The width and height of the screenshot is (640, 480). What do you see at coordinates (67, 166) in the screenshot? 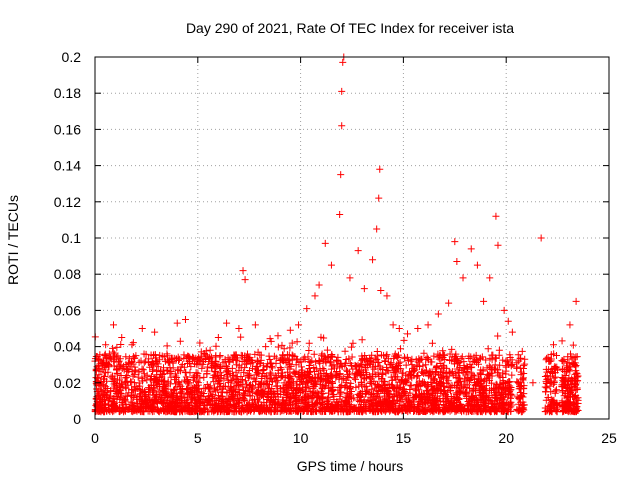
I see `y-tick-label: 0.14` at bounding box center [67, 166].